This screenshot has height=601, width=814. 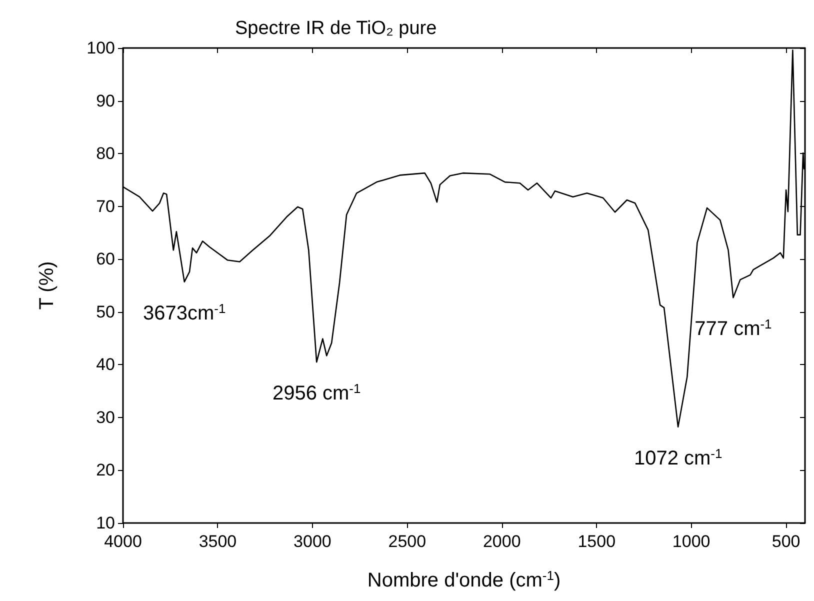 What do you see at coordinates (105, 364) in the screenshot?
I see `y-tick-label: 40` at bounding box center [105, 364].